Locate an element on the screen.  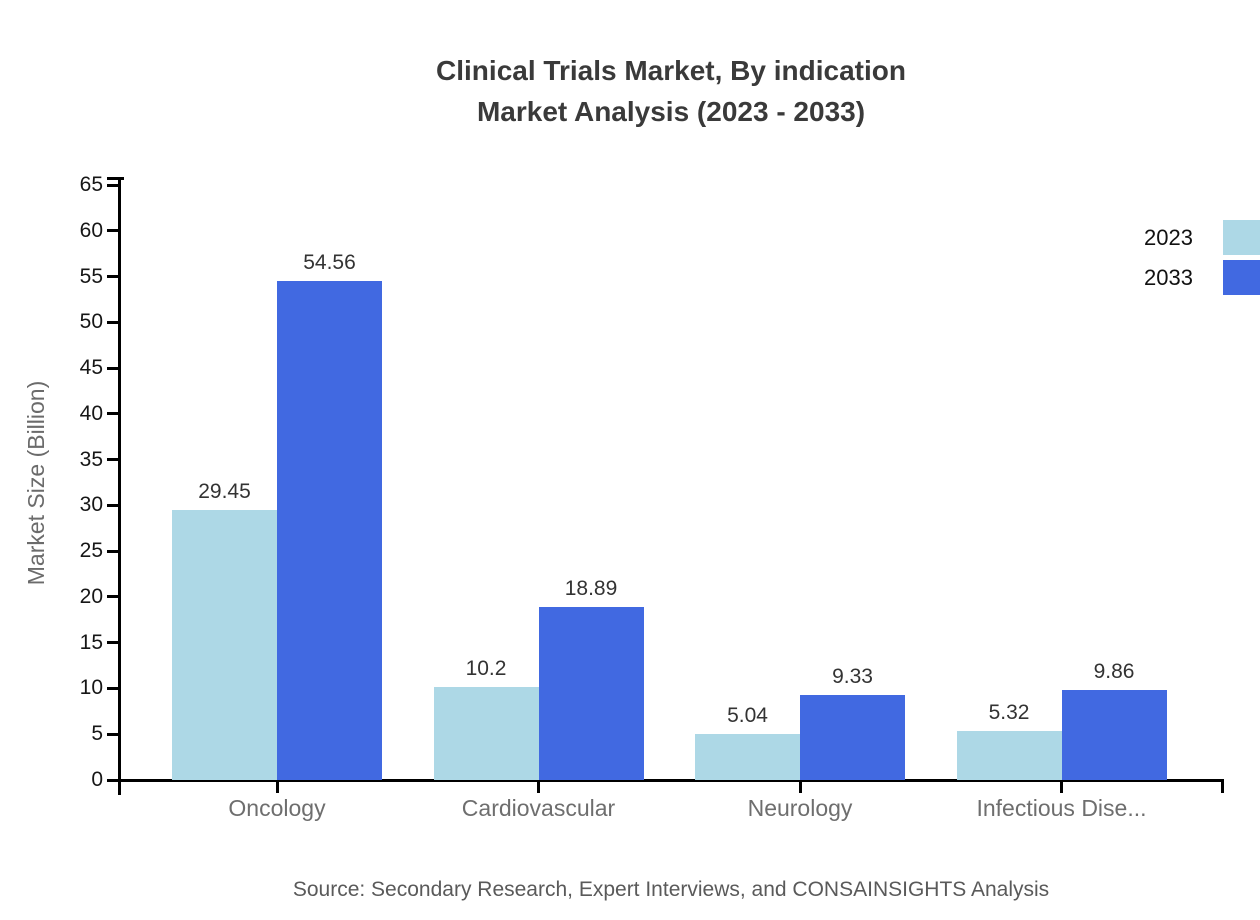
legend-swatch-2033 is located at coordinates (1241, 277).